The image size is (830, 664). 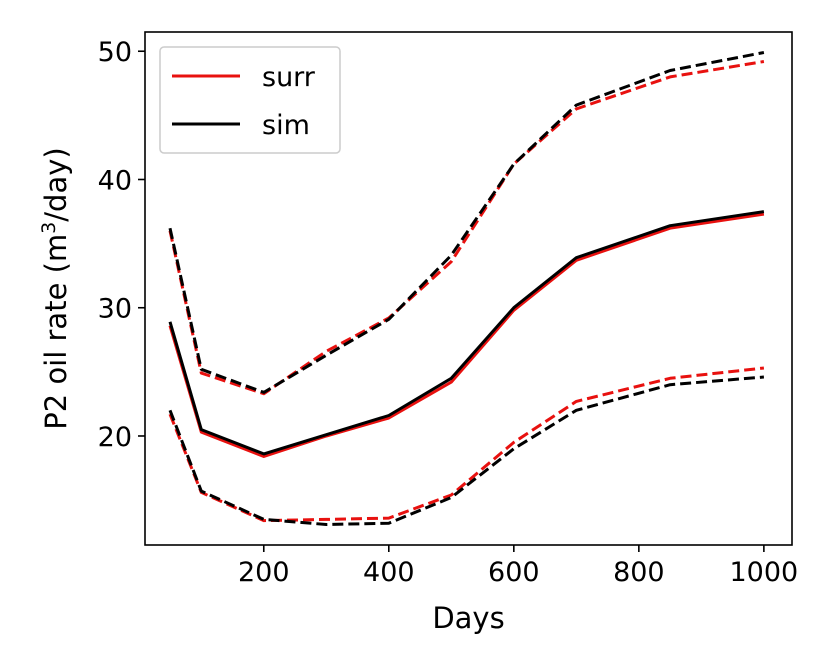 I want to click on y-axis-ticks: 20 30 40 50, so click(x=121, y=245).